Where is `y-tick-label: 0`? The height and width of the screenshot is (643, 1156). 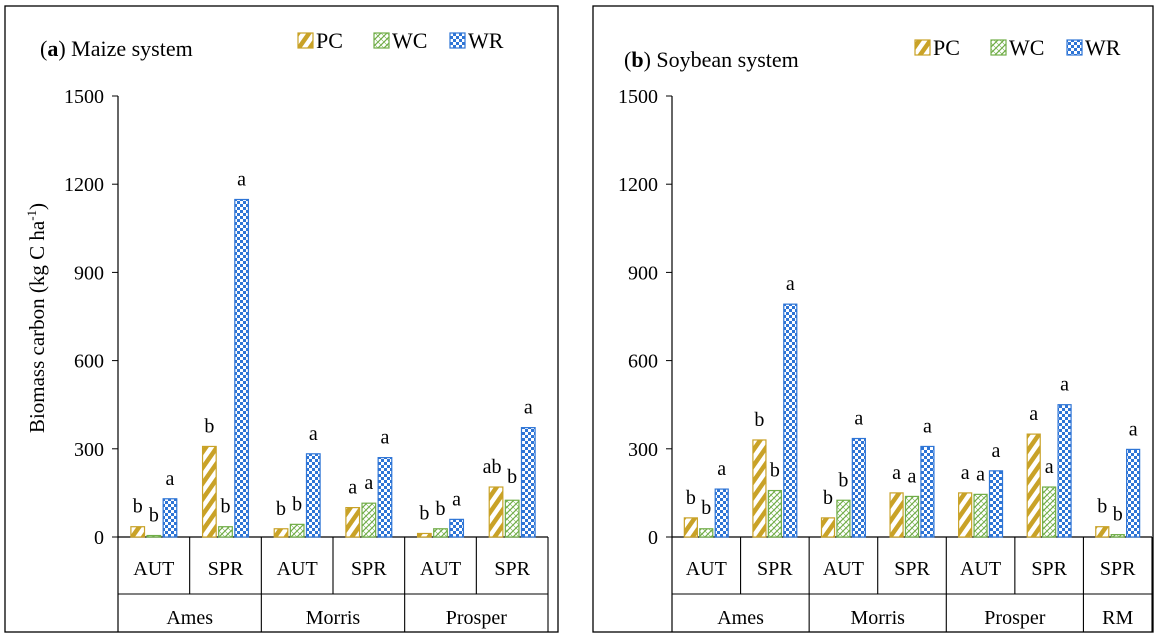 y-tick-label: 0 is located at coordinates (653, 538).